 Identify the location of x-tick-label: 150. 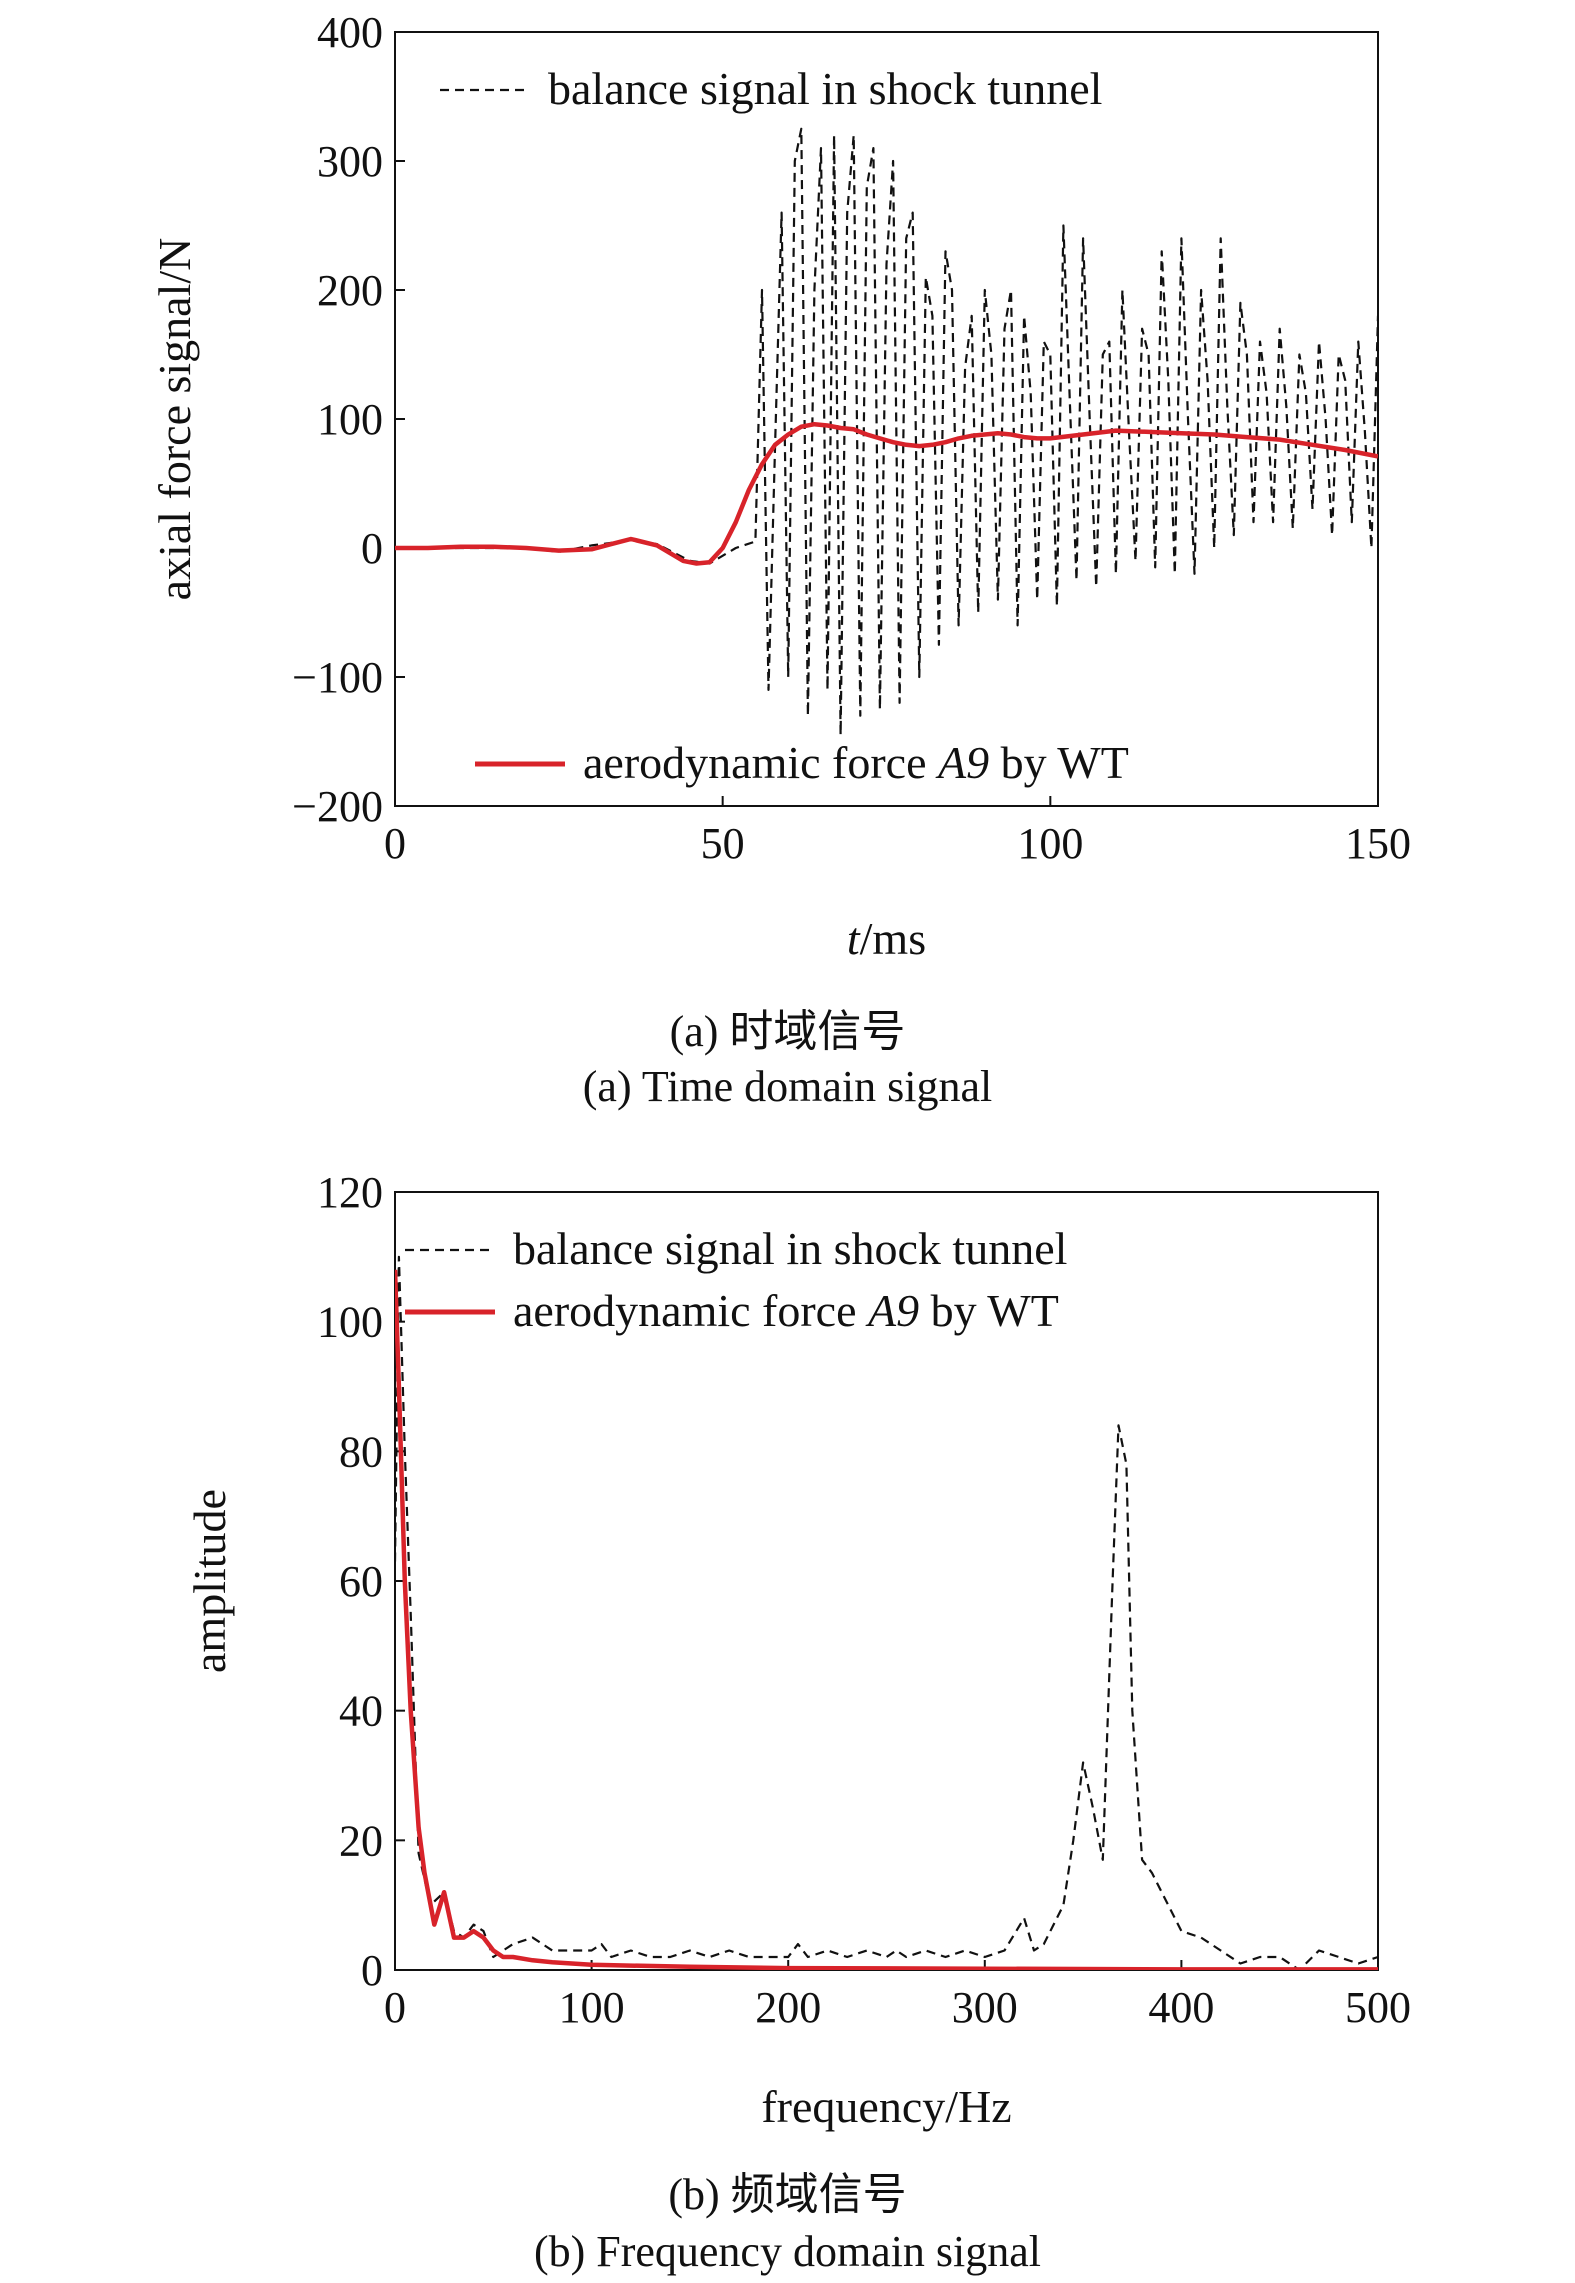
(1378, 843).